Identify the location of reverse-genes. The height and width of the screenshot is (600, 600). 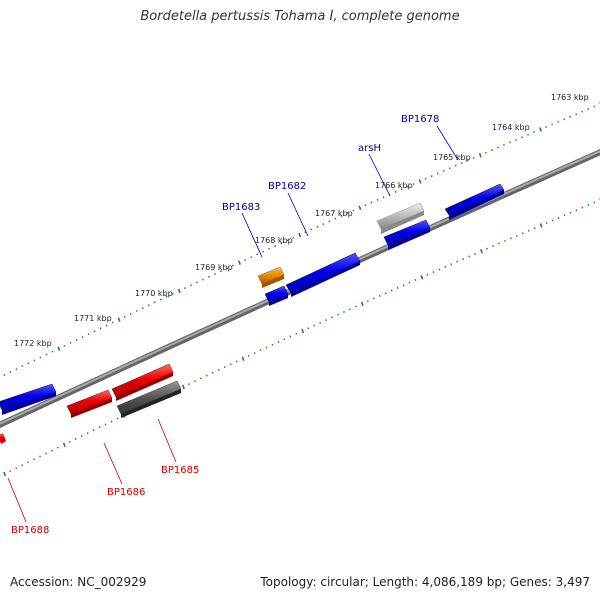
(91, 403).